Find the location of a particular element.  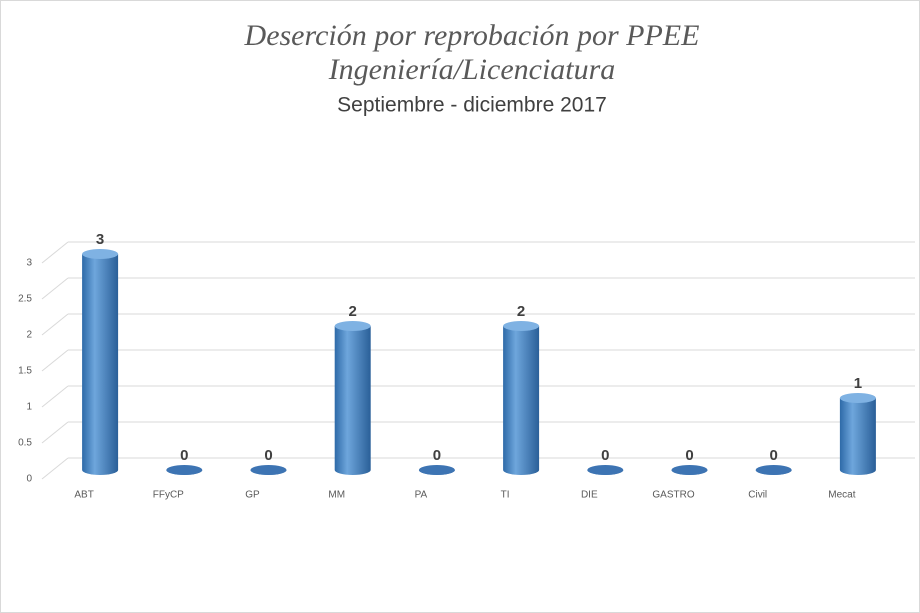

x-tick-label: MM is located at coordinates (336, 495).